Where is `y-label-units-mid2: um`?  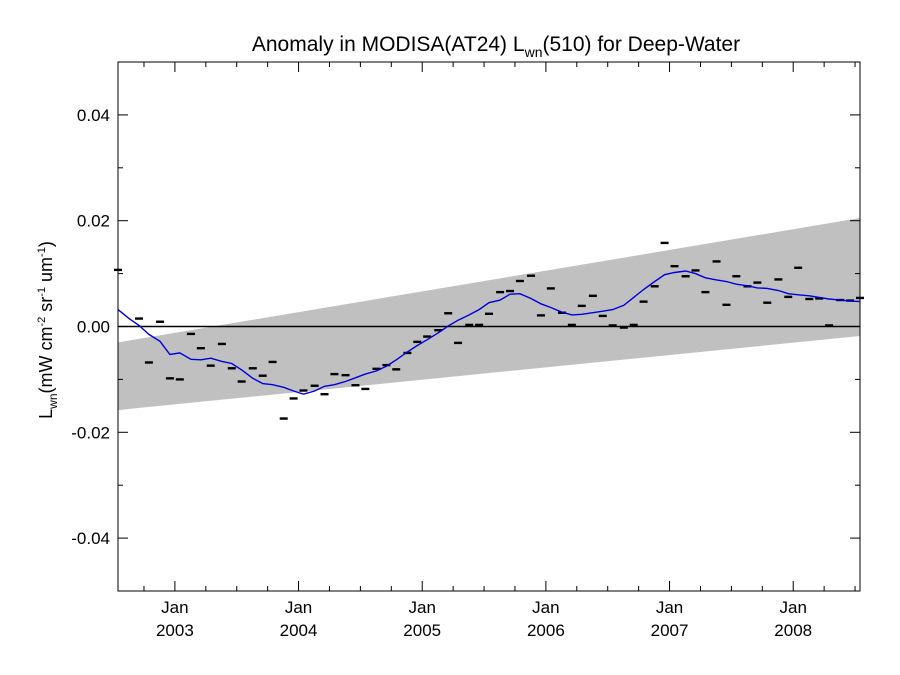
y-label-units-mid2: um is located at coordinates (46, 272).